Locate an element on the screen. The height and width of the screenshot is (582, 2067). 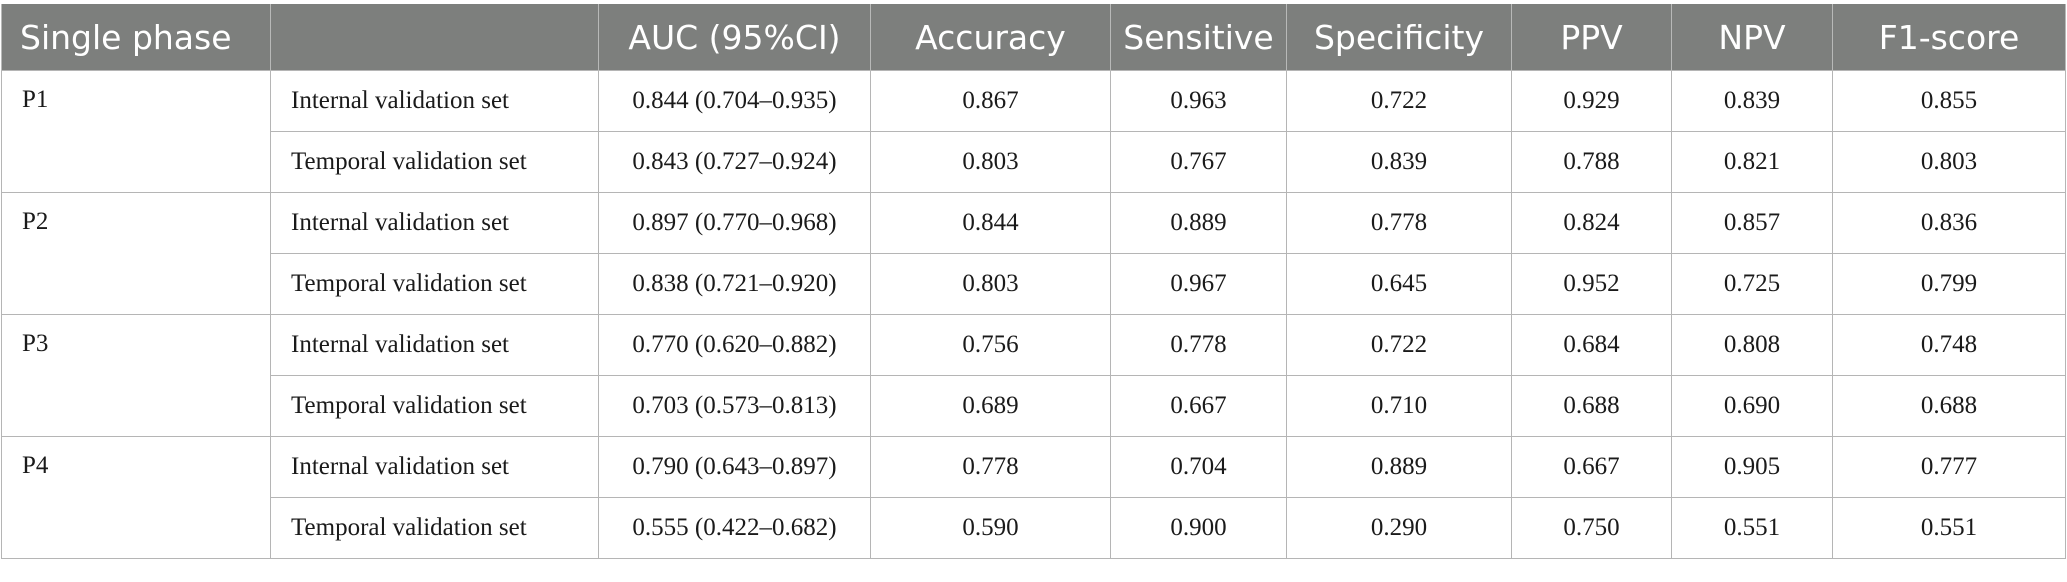
ppv-cell: 0.824 is located at coordinates (1591, 223).